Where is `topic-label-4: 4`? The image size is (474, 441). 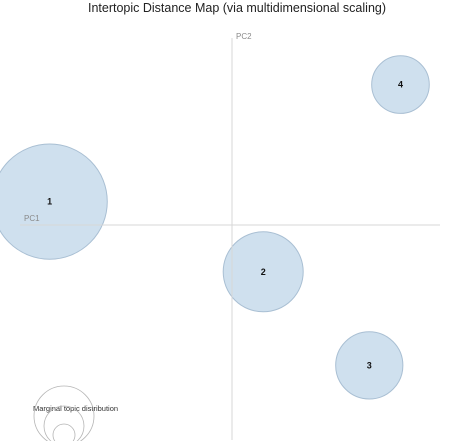
topic-label-4: 4 is located at coordinates (400, 85).